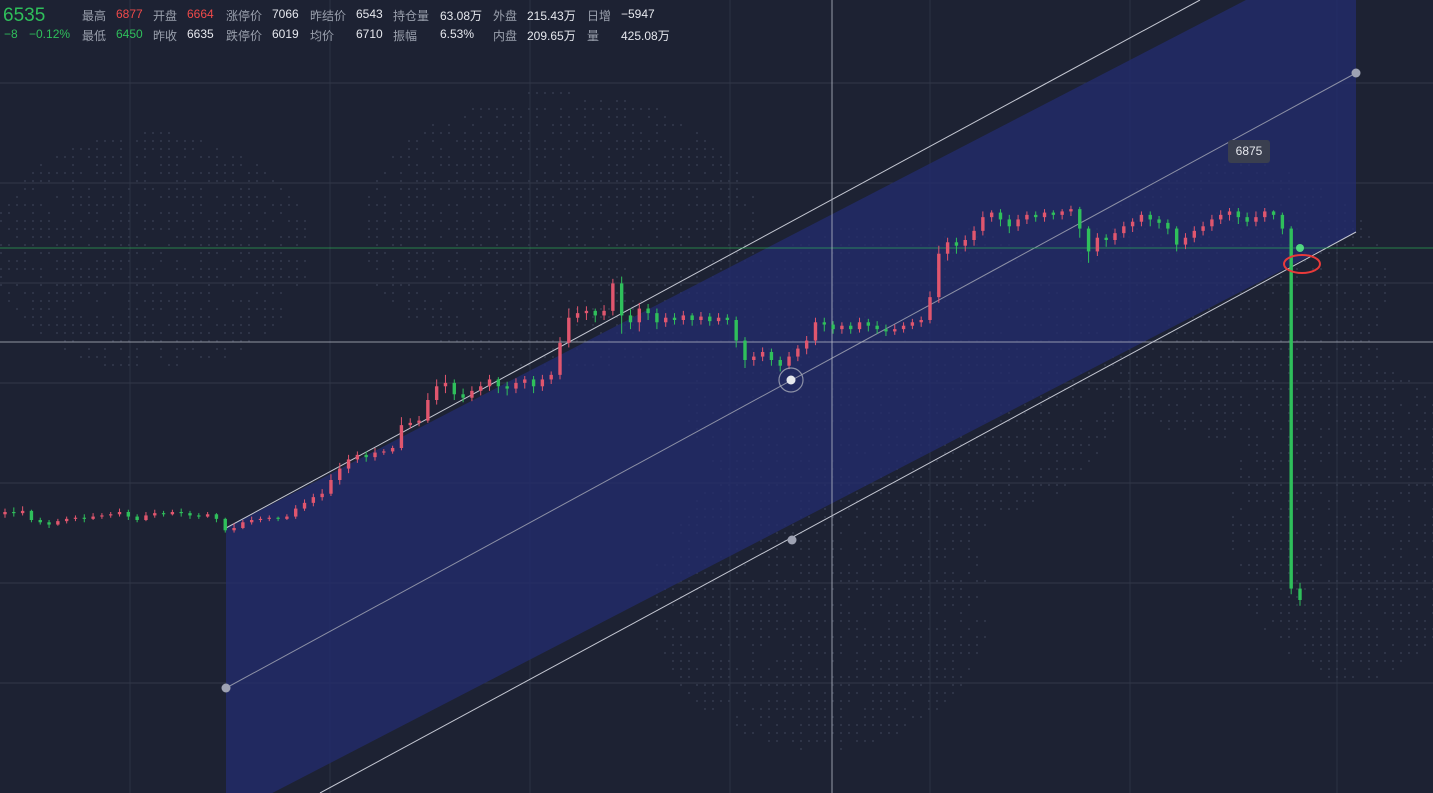 This screenshot has width=1433, height=793. I want to click on quote-value: 215.43万, so click(551, 16).